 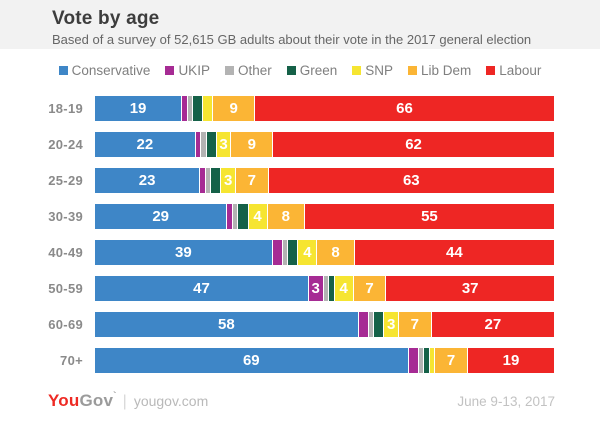 I want to click on legend-item: Labour, so click(x=513, y=70).